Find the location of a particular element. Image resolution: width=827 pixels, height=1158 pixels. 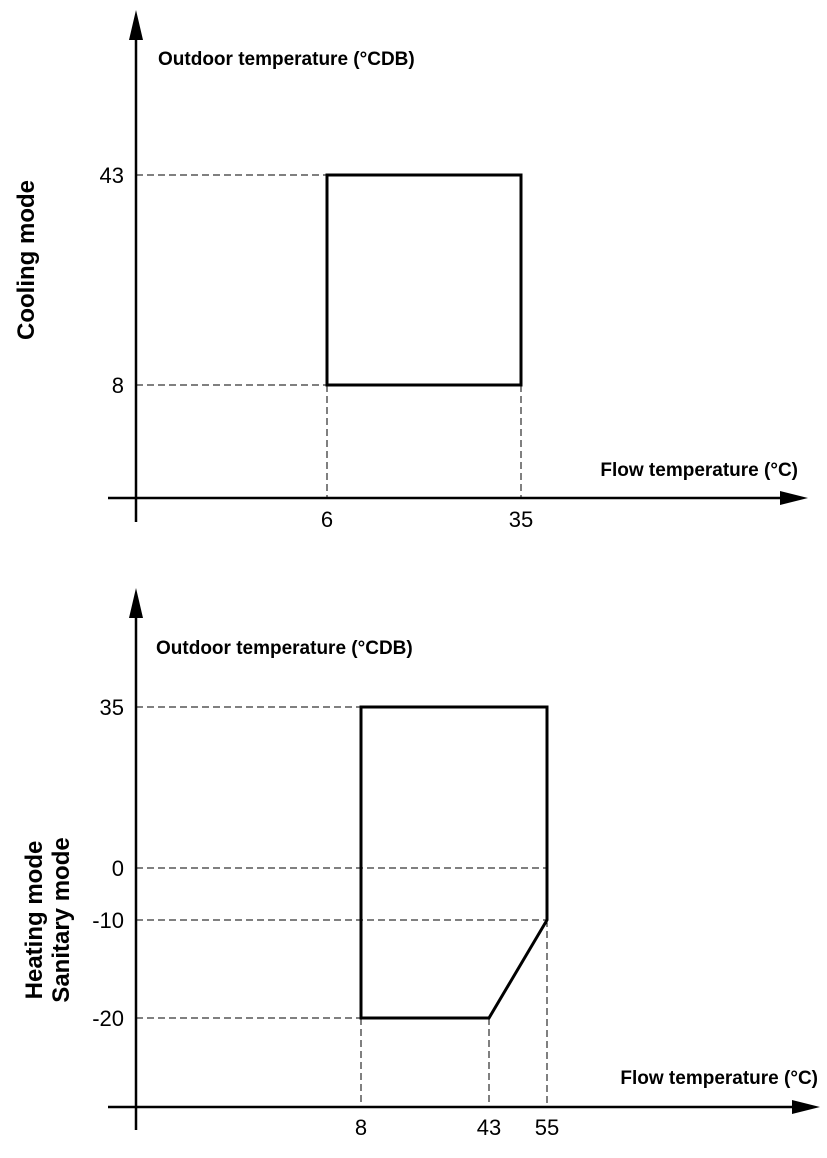

heating-y-tick-0: 0 is located at coordinates (118, 868).